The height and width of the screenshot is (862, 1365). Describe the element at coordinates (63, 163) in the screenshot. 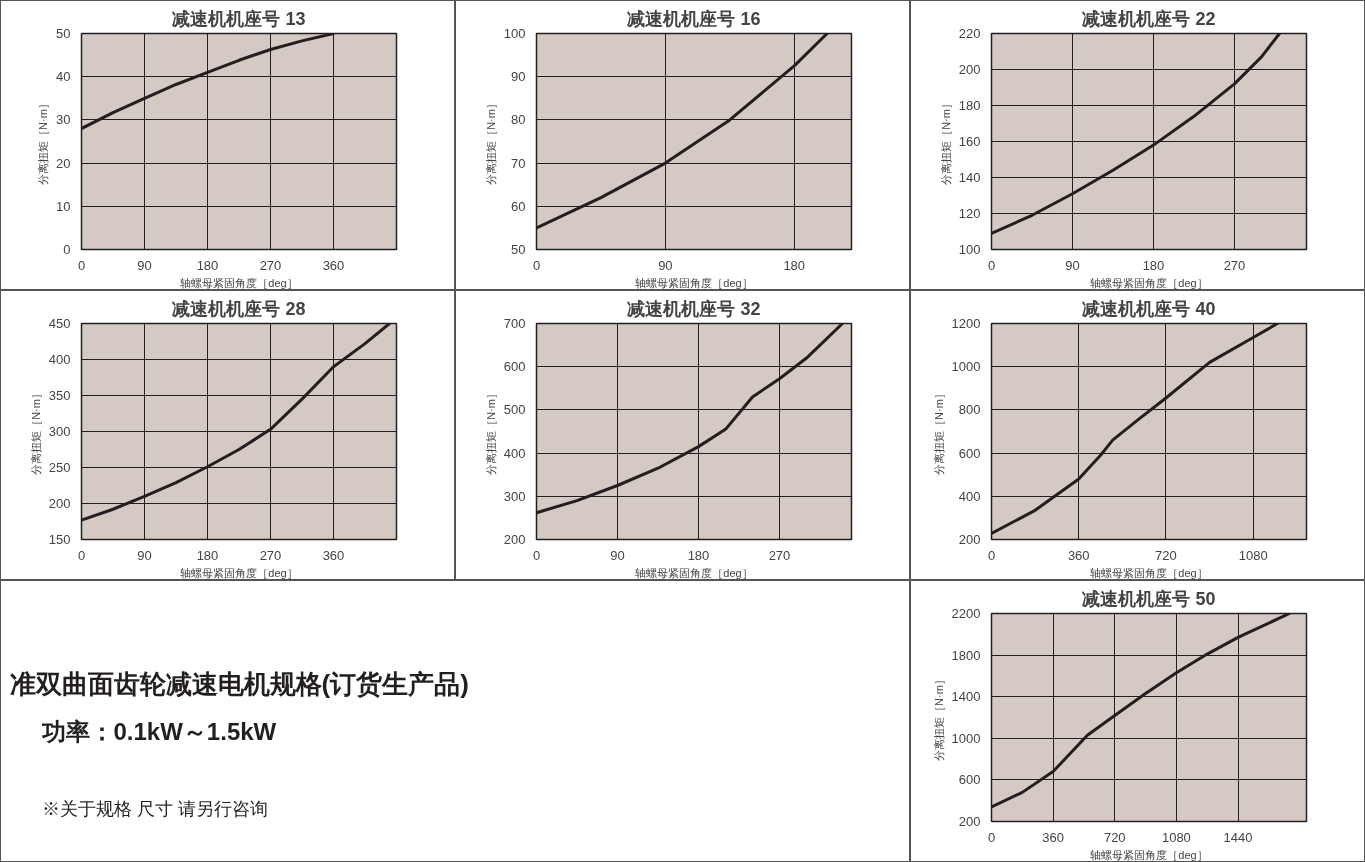

I see `y-tick-label: 20` at that location.